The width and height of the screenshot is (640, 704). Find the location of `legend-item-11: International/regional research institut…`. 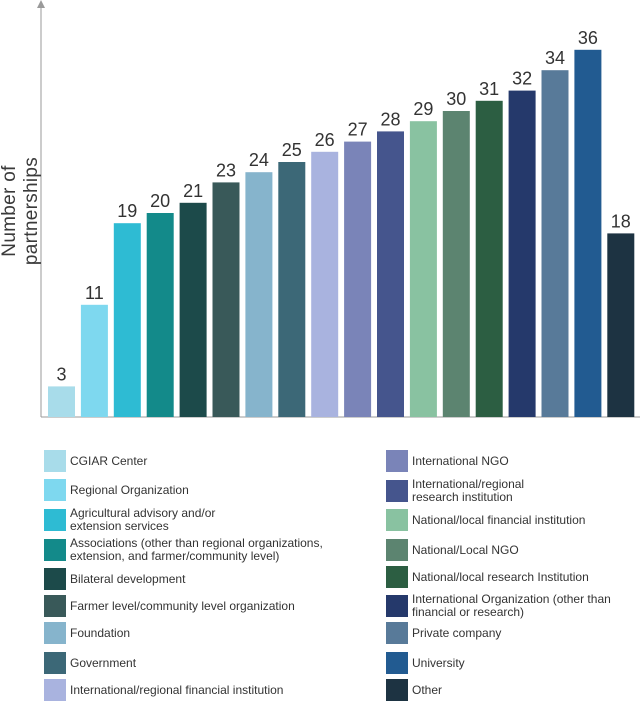

legend-item-11: International/regional research institut… is located at coordinates (455, 491).